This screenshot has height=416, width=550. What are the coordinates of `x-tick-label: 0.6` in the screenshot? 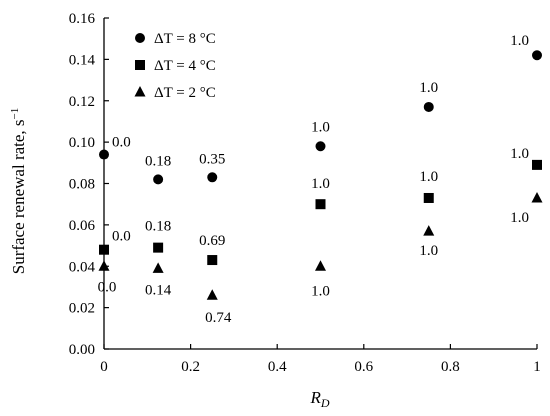 It's located at (363, 367).